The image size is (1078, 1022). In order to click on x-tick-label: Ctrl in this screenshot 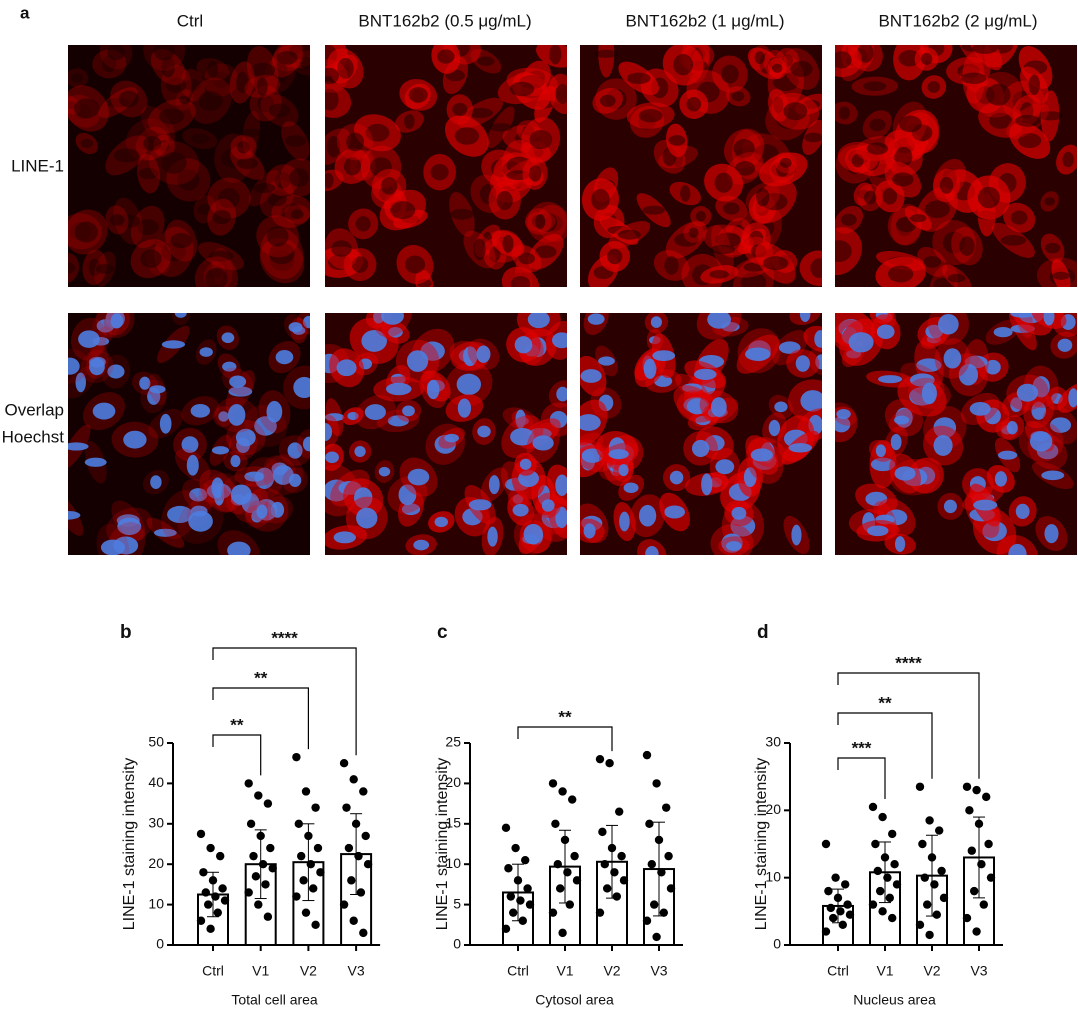, I will do `click(838, 971)`.